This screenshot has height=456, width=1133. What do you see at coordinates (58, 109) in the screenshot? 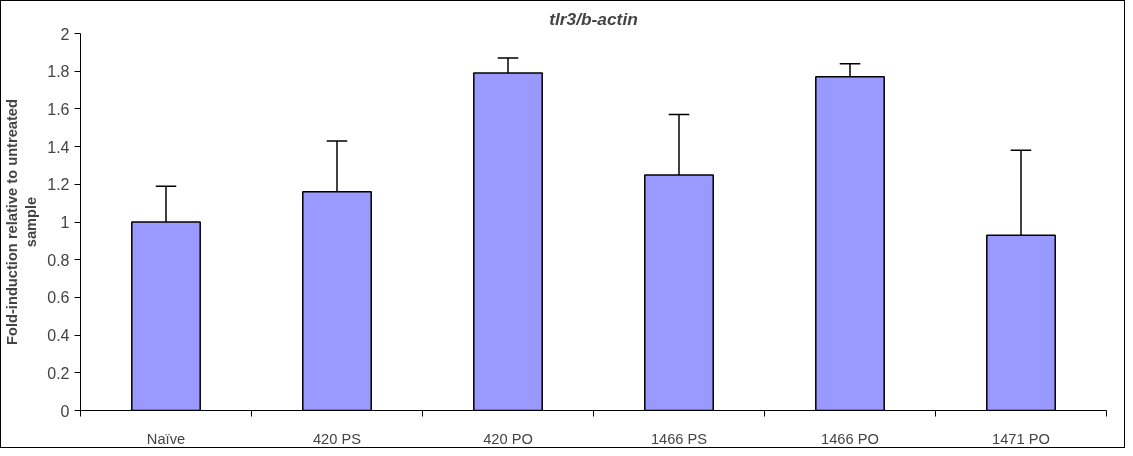
I see `y-tick-label: 1.6` at bounding box center [58, 109].